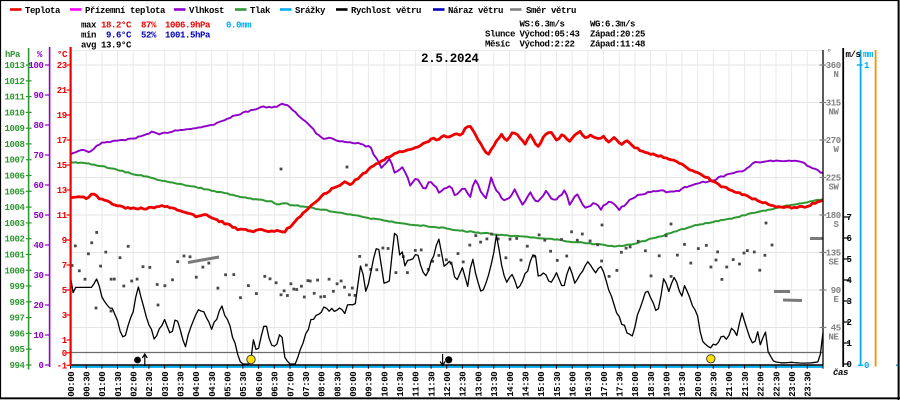 Image resolution: width=900 pixels, height=400 pixels. Describe the element at coordinates (836, 329) in the screenshot. I see `svg-text: 45` at that location.